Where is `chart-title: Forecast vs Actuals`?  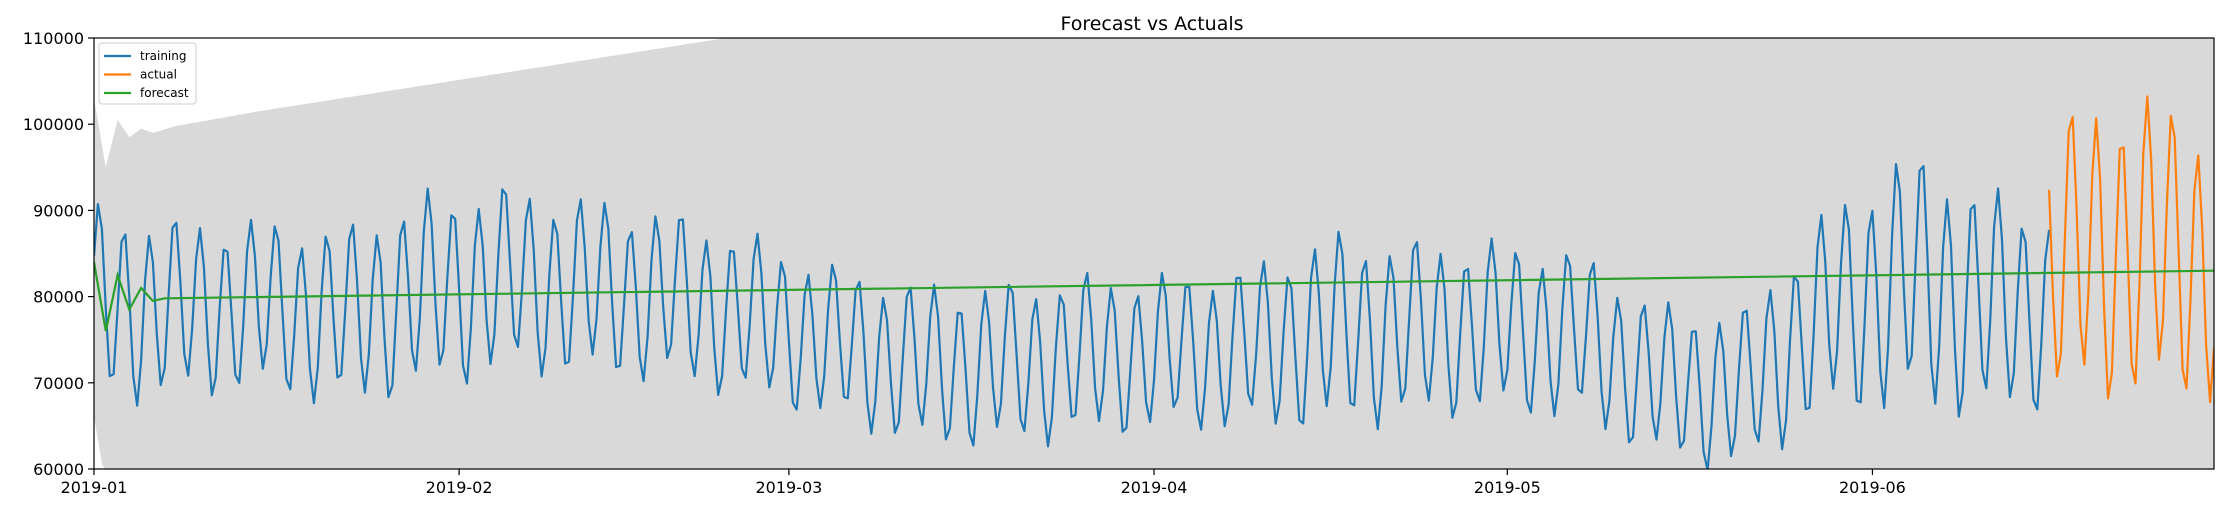 chart-title: Forecast vs Actuals is located at coordinates (1151, 24).